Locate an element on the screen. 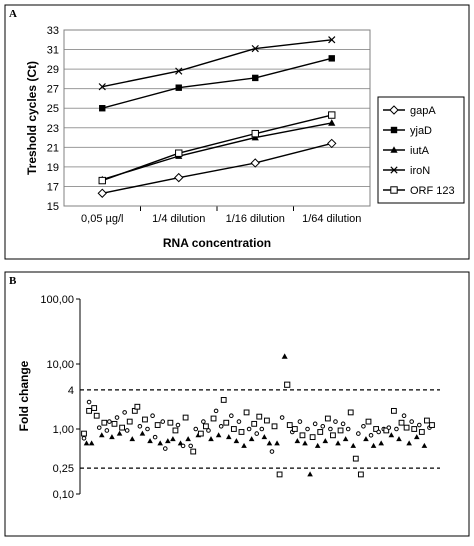 This screenshot has width=474, height=546. x-tick-label: 1/64 dilution is located at coordinates (331, 219).